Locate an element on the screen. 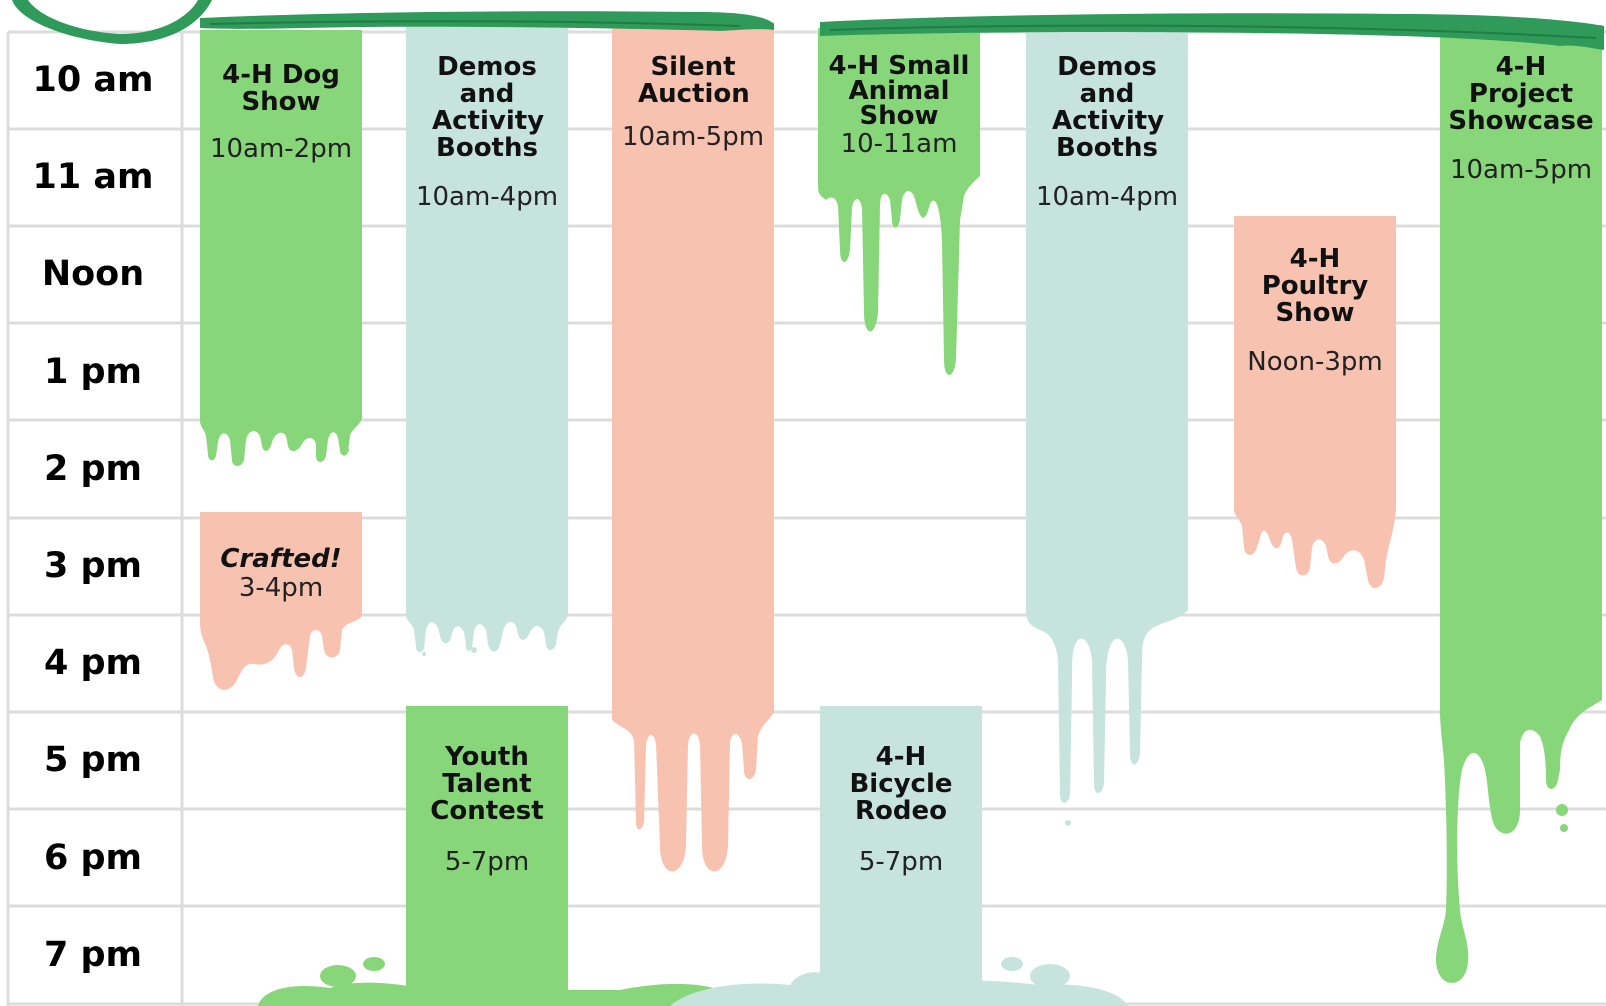  event-crafted: Crafted! 3-4pm is located at coordinates (281, 574).